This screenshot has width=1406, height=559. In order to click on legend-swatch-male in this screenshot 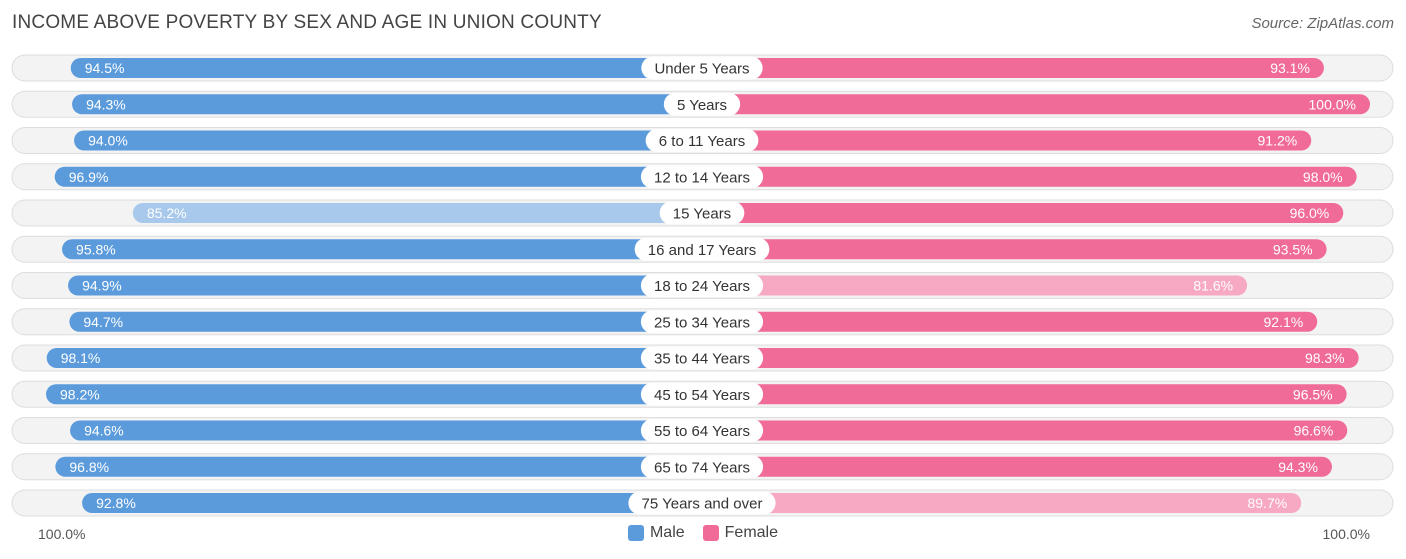, I will do `click(635, 533)`.